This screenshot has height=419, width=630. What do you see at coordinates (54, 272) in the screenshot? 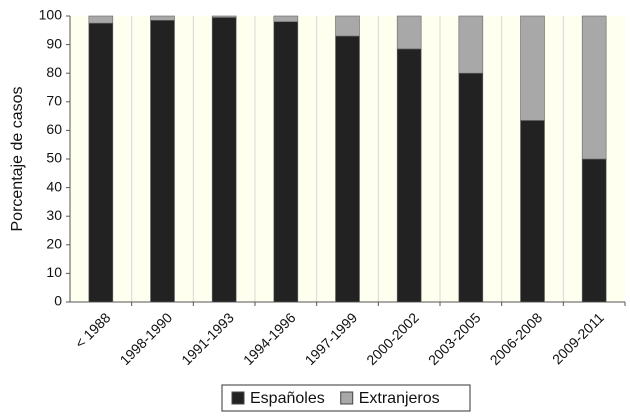
I see `y-tick-label: 10` at bounding box center [54, 272].